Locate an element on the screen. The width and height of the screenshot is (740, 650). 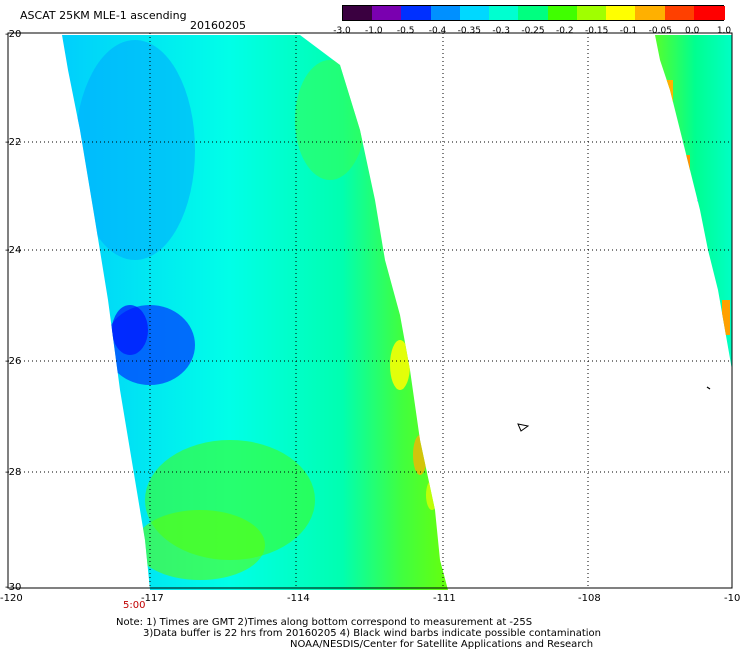
y-tick-label: -20 is located at coordinates (13, 34).